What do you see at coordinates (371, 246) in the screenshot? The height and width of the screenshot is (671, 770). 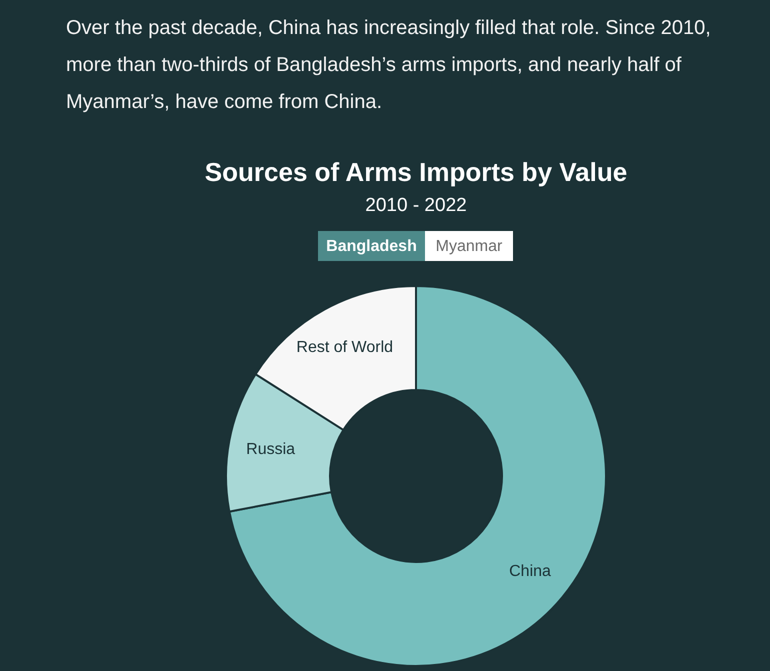 I see `text: Bangladesh` at bounding box center [371, 246].